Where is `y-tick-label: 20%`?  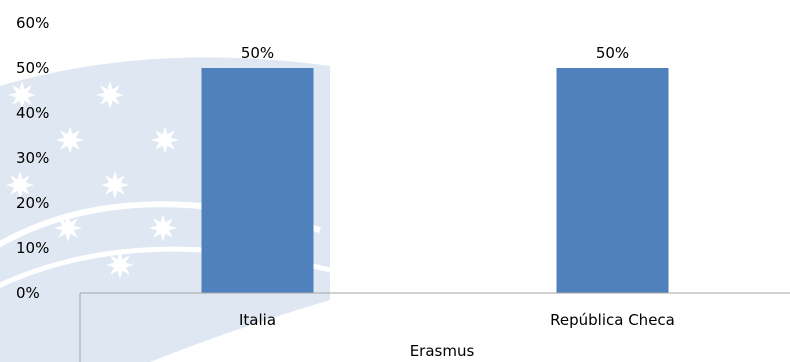 y-tick-label: 20% is located at coordinates (32, 203).